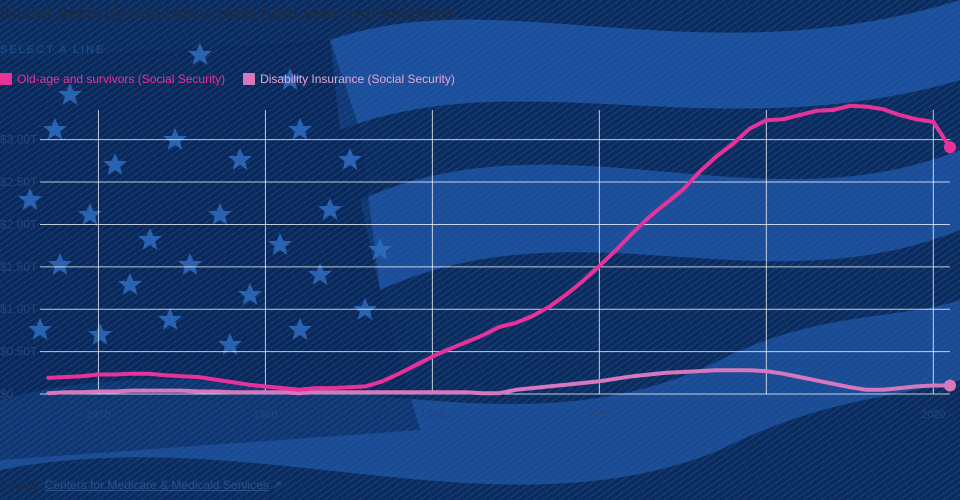 This screenshot has height=500, width=960. What do you see at coordinates (933, 415) in the screenshot?
I see `x-tick-label: 2020` at bounding box center [933, 415].